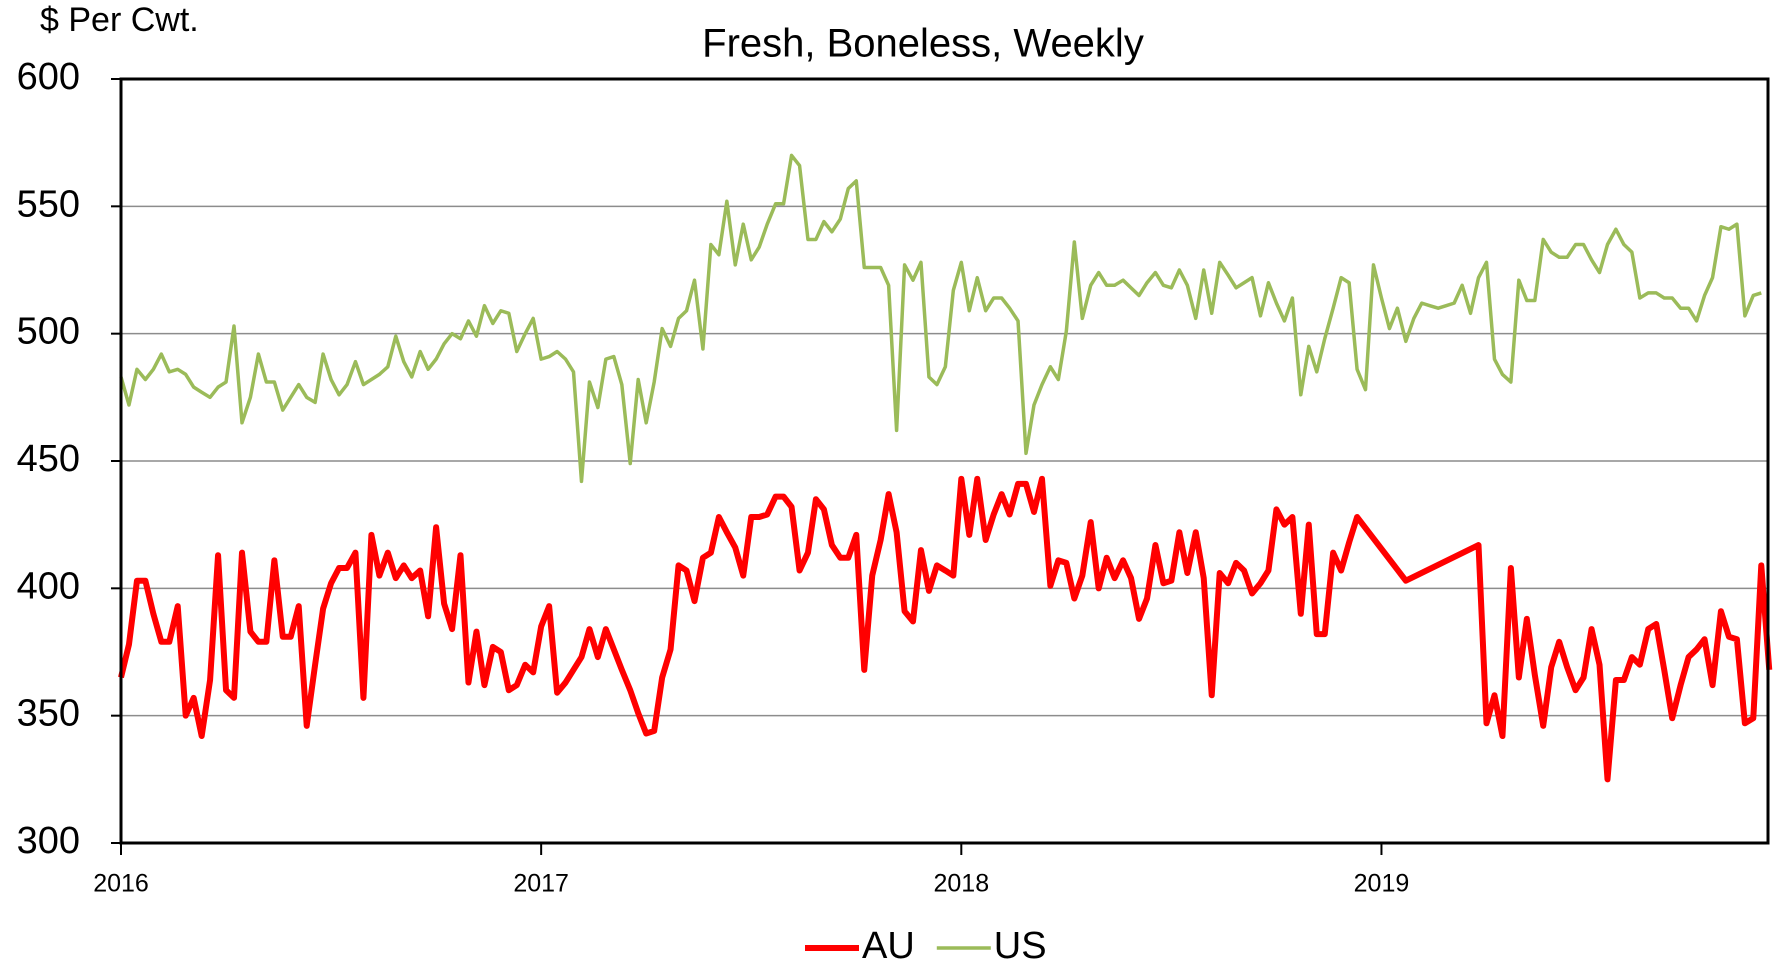 The width and height of the screenshot is (1791, 971). Describe the element at coordinates (923, 44) in the screenshot. I see `chart-title: Fresh, Boneless, Weekly` at that location.